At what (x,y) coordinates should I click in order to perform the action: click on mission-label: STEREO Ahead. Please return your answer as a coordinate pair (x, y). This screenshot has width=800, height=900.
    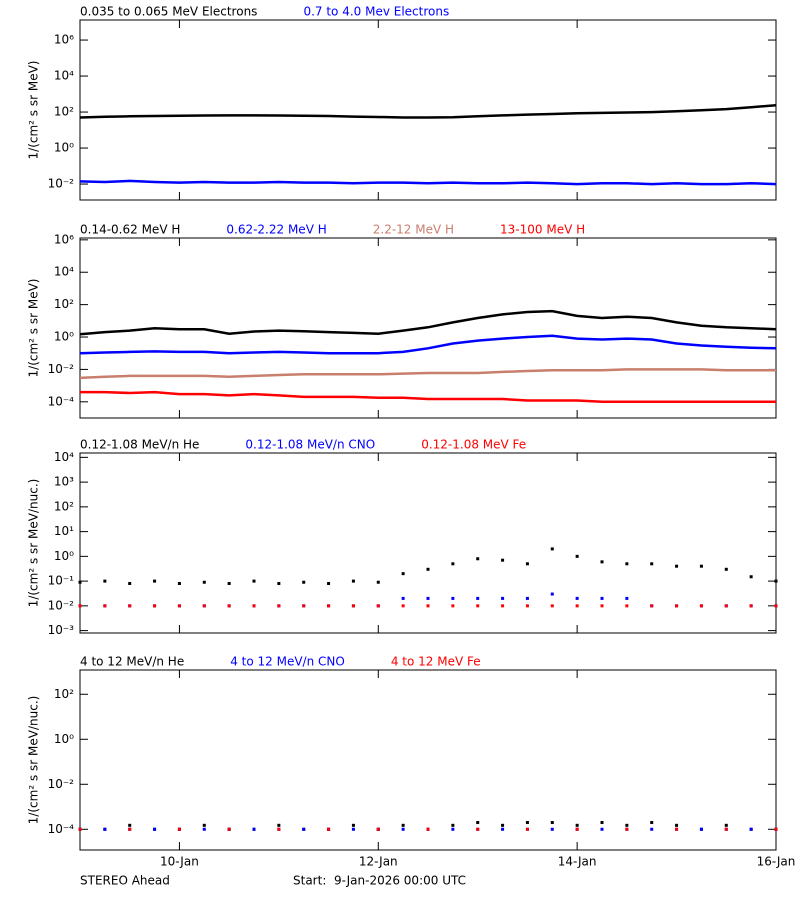
    Looking at the image, I should click on (125, 881).